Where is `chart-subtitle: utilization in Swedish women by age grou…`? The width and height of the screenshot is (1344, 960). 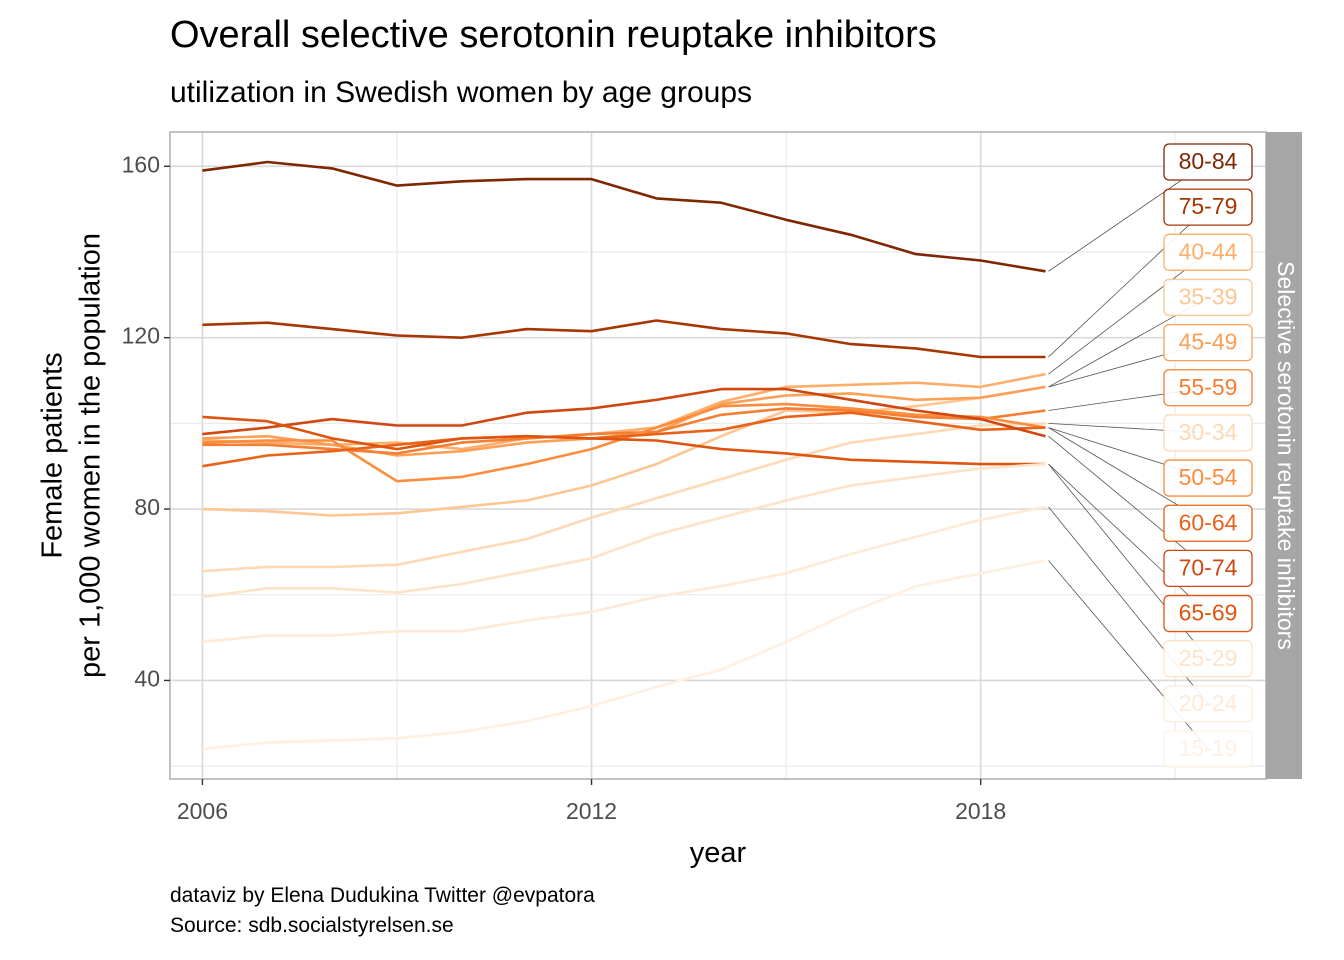 chart-subtitle: utilization in Swedish women by age grou… is located at coordinates (461, 92).